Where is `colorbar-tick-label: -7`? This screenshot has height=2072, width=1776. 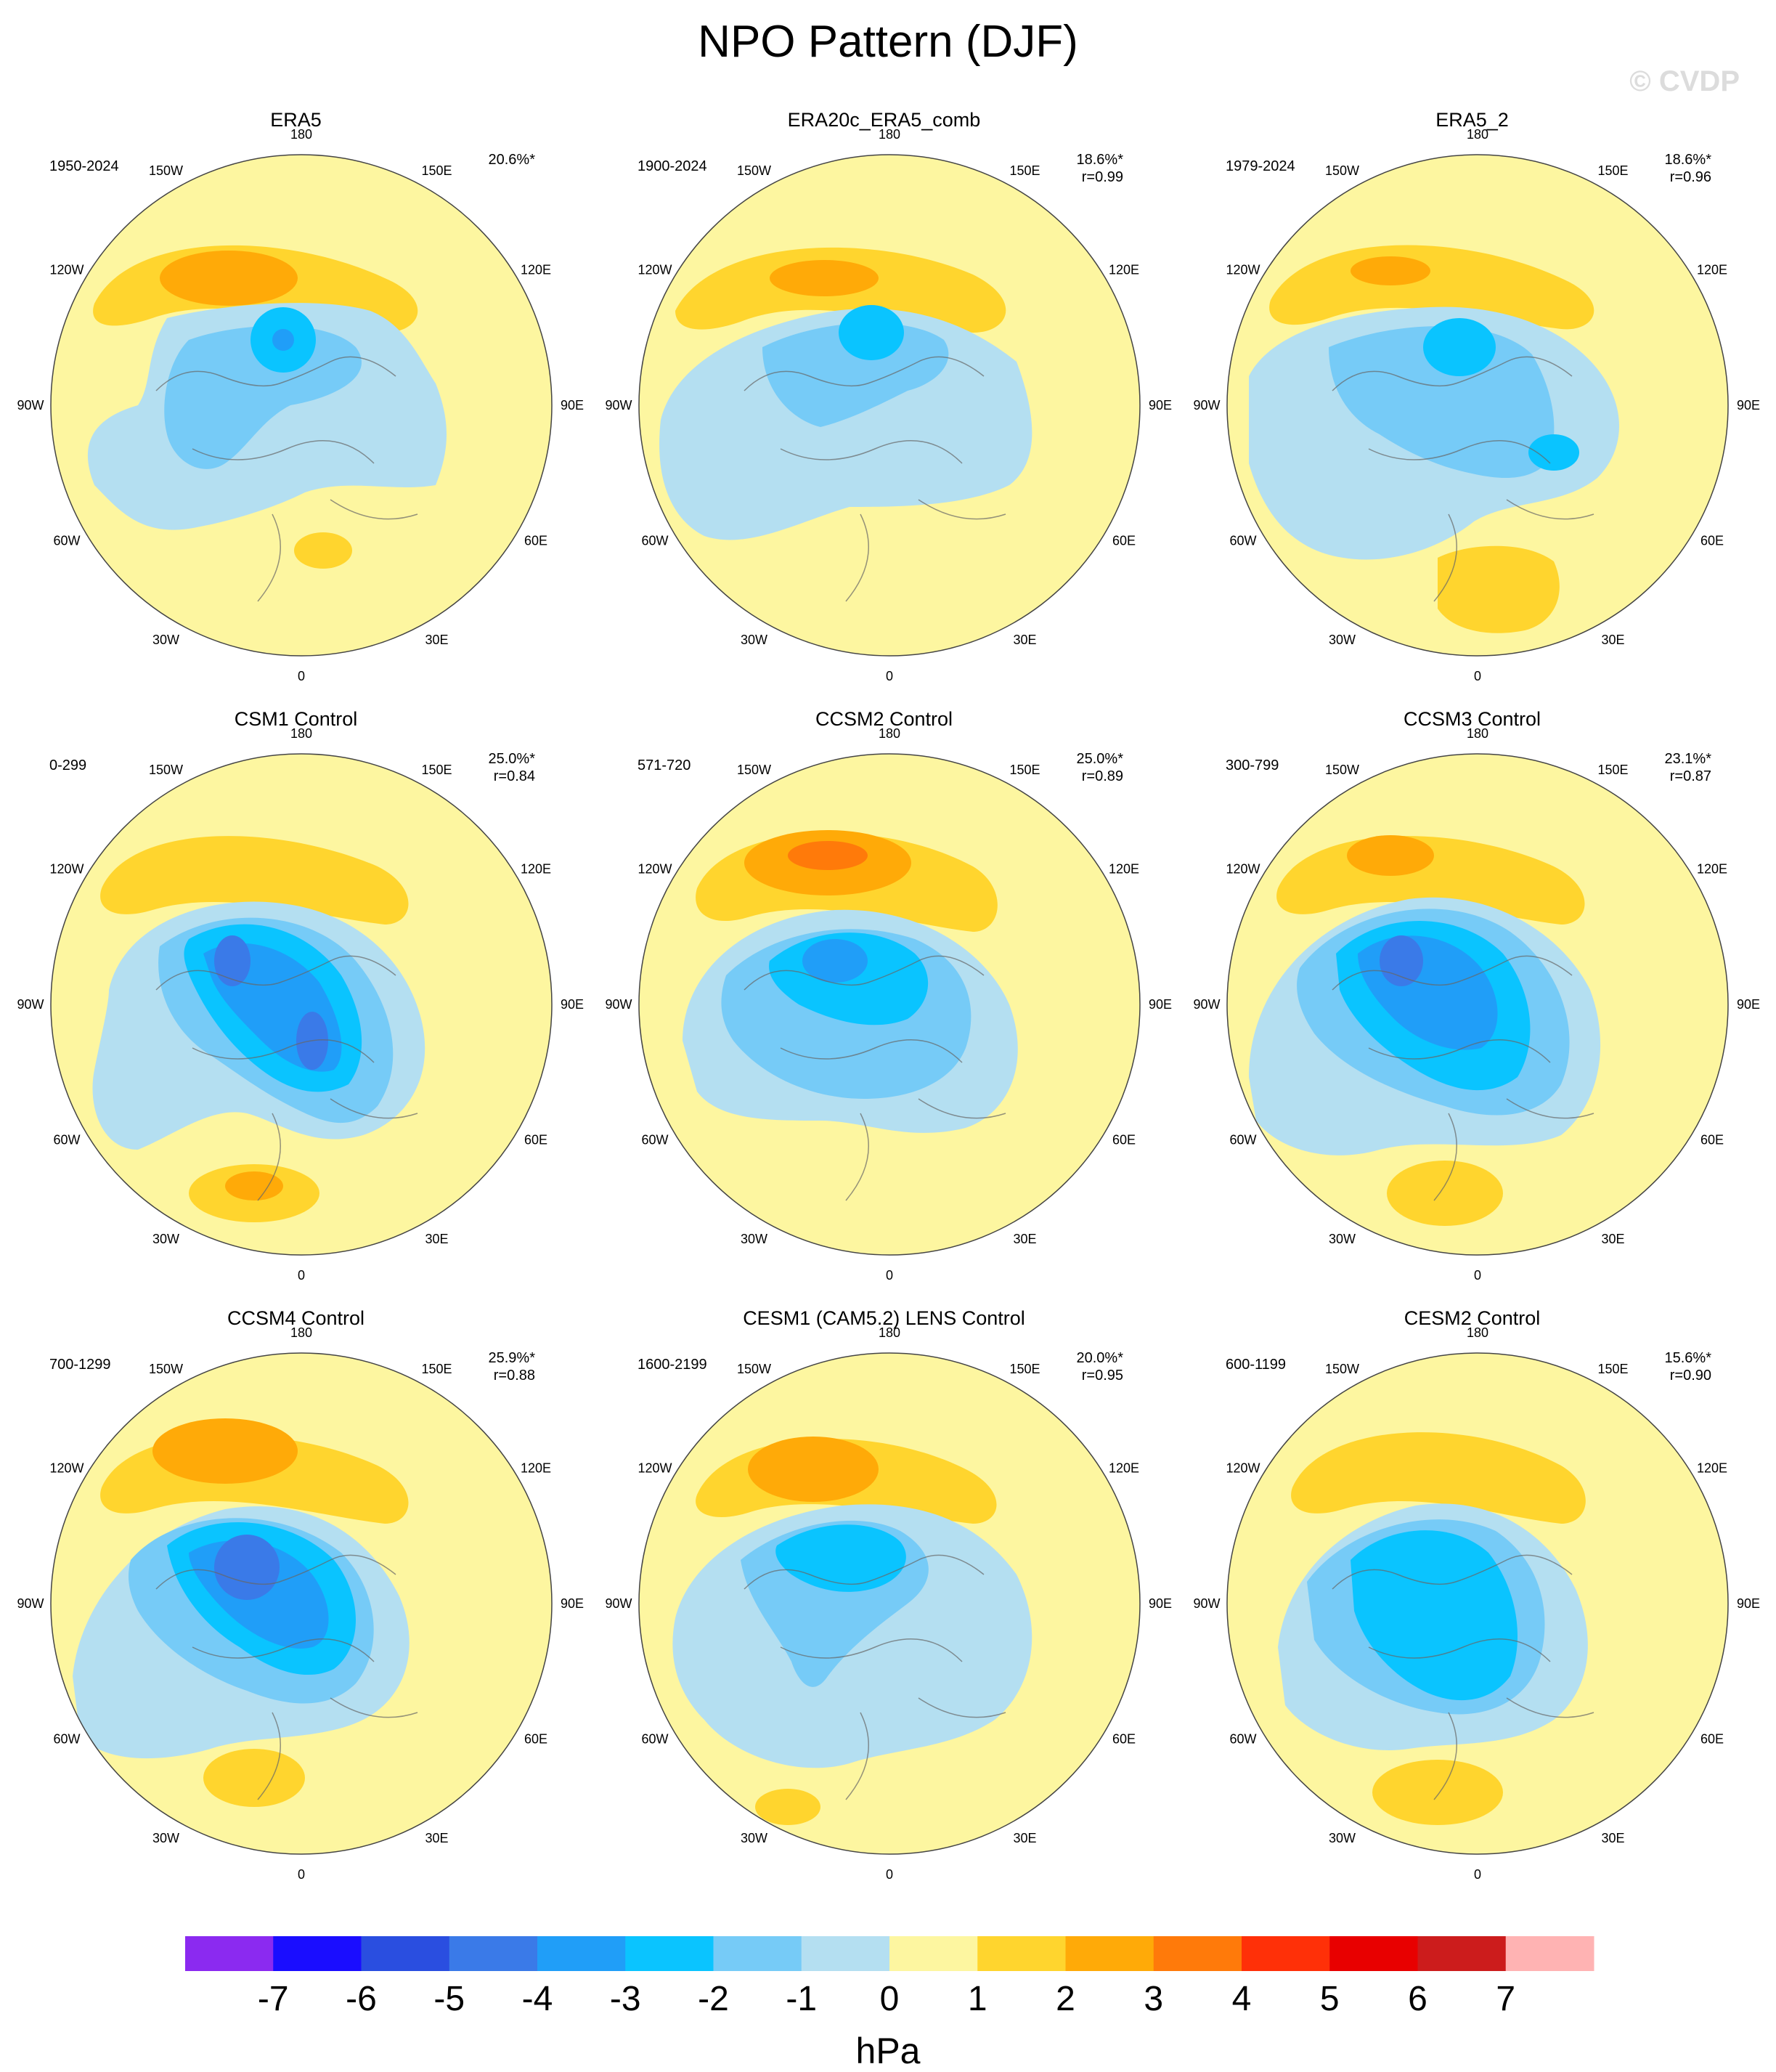
colorbar-tick-label: -7 is located at coordinates (273, 1999).